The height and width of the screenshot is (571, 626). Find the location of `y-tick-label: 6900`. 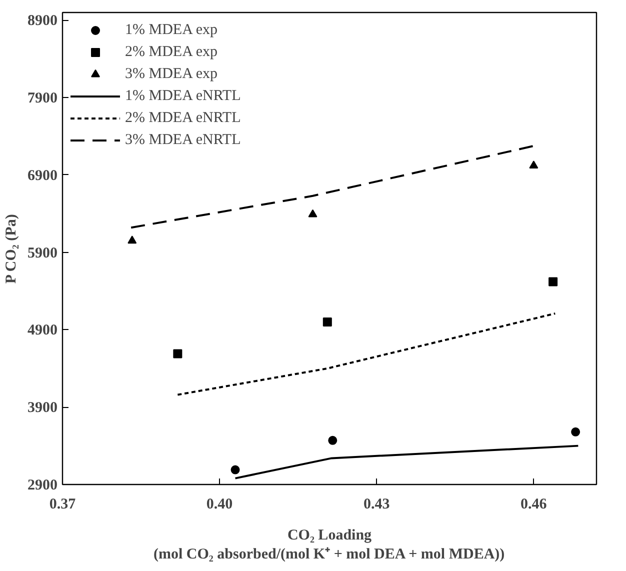

y-tick-label: 6900 is located at coordinates (43, 176).